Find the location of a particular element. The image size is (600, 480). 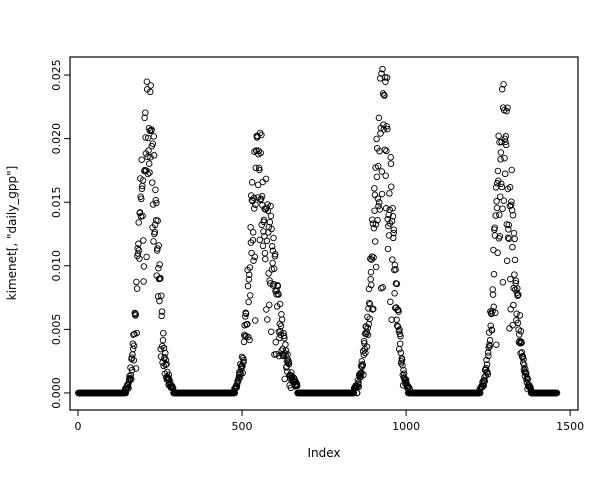

x-tick-label: 1000 is located at coordinates (406, 426).